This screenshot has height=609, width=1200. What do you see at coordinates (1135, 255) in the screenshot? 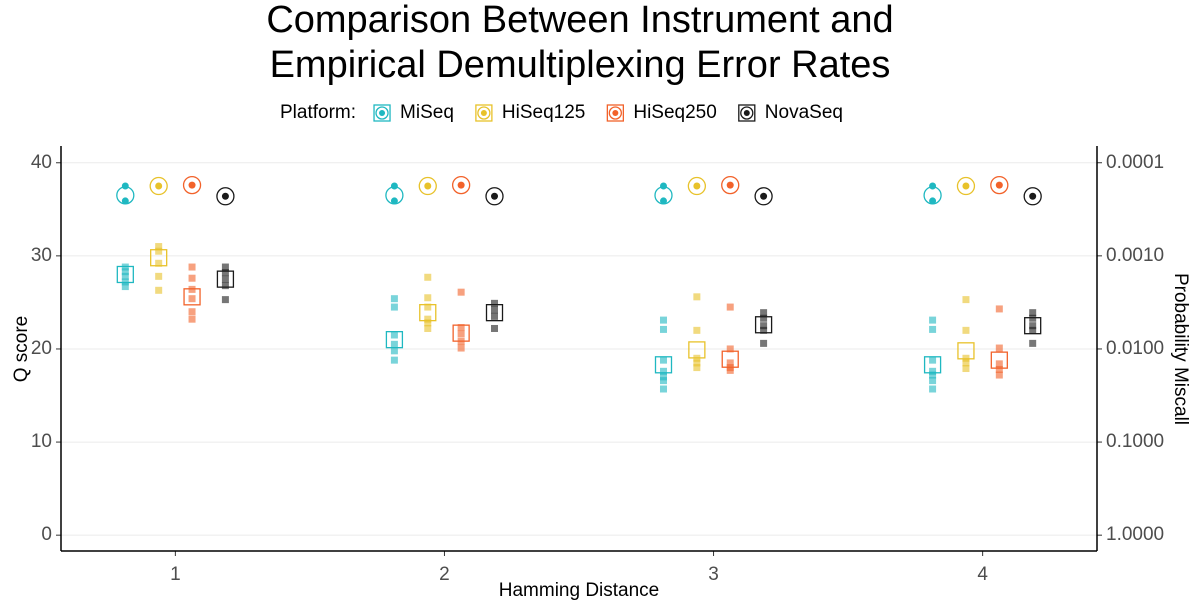
I see `y2-tick-label: 0.0010` at bounding box center [1135, 255].